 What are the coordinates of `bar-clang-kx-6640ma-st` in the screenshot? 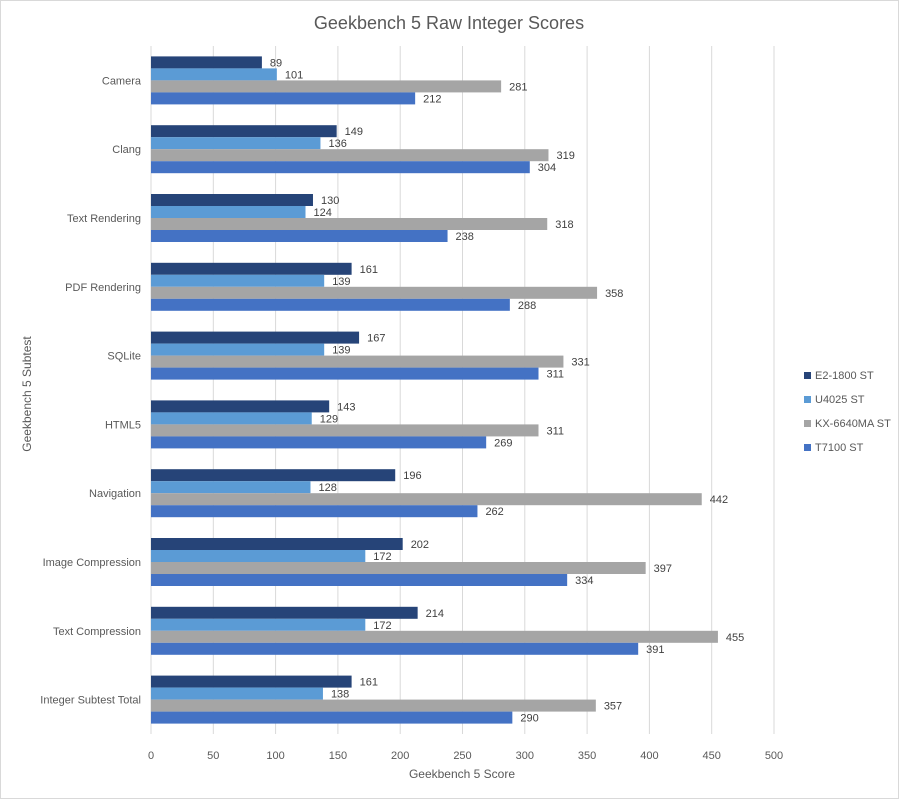 It's located at (350, 155).